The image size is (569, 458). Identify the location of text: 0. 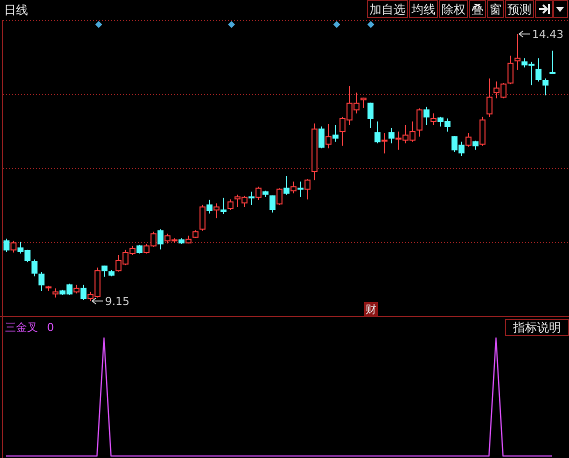
(50, 327).